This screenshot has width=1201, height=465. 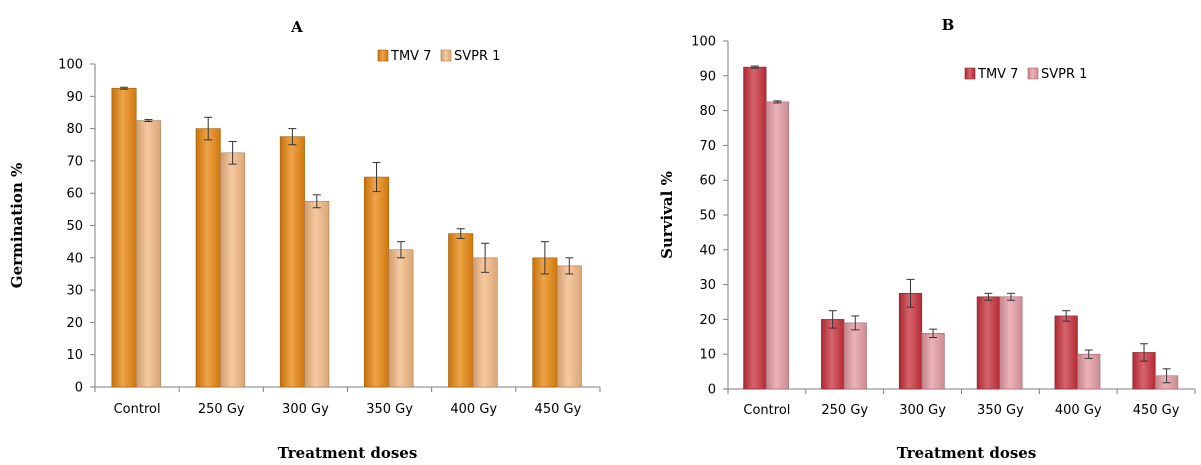 What do you see at coordinates (948, 25) in the screenshot?
I see `chart-title: B` at bounding box center [948, 25].